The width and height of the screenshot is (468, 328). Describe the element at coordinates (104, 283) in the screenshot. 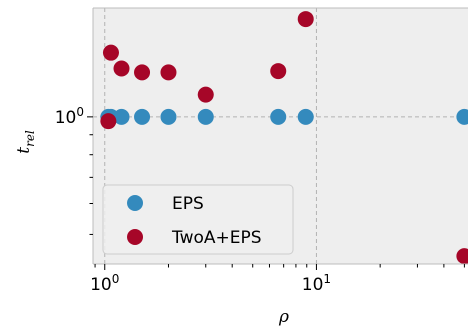

I see `x-tick-label: 10⁰` at that location.